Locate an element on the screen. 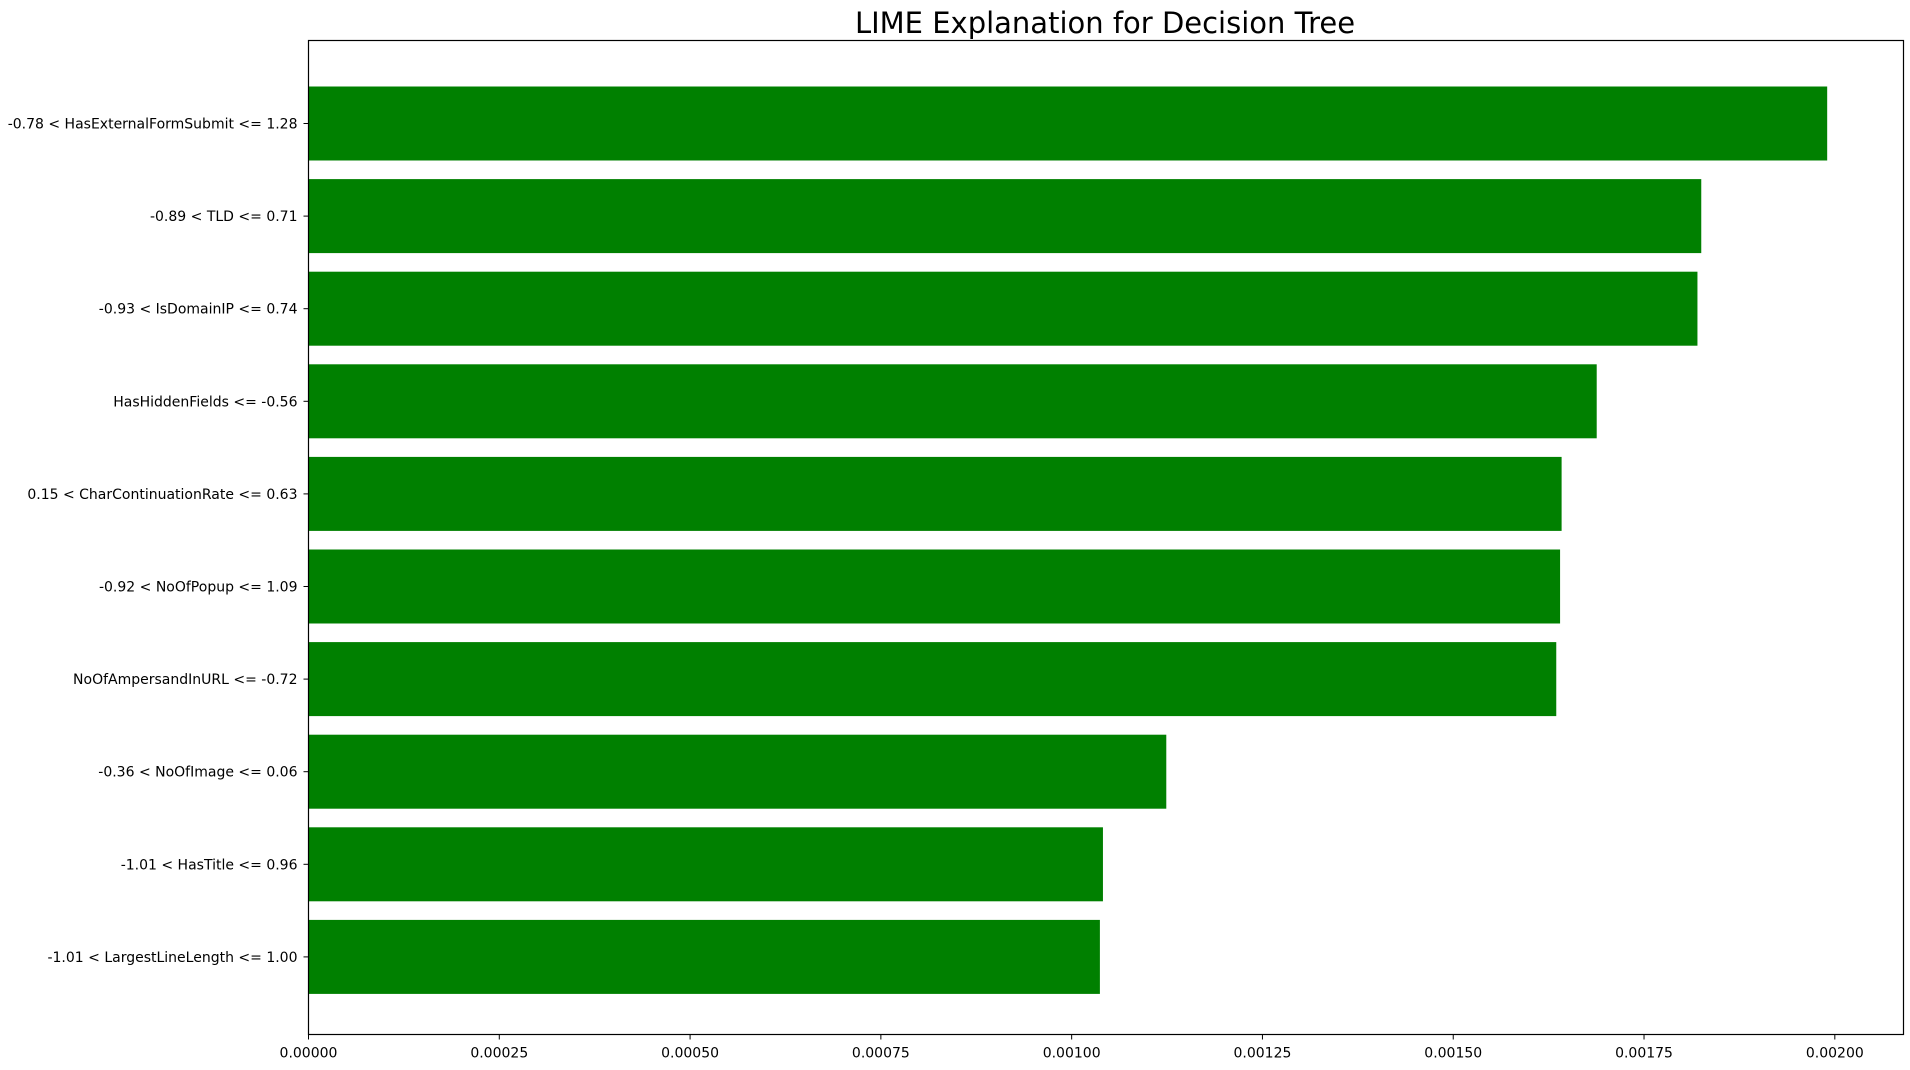 This screenshot has height=1070, width=1910. x-tick-label: 0.00125 is located at coordinates (1262, 1054).